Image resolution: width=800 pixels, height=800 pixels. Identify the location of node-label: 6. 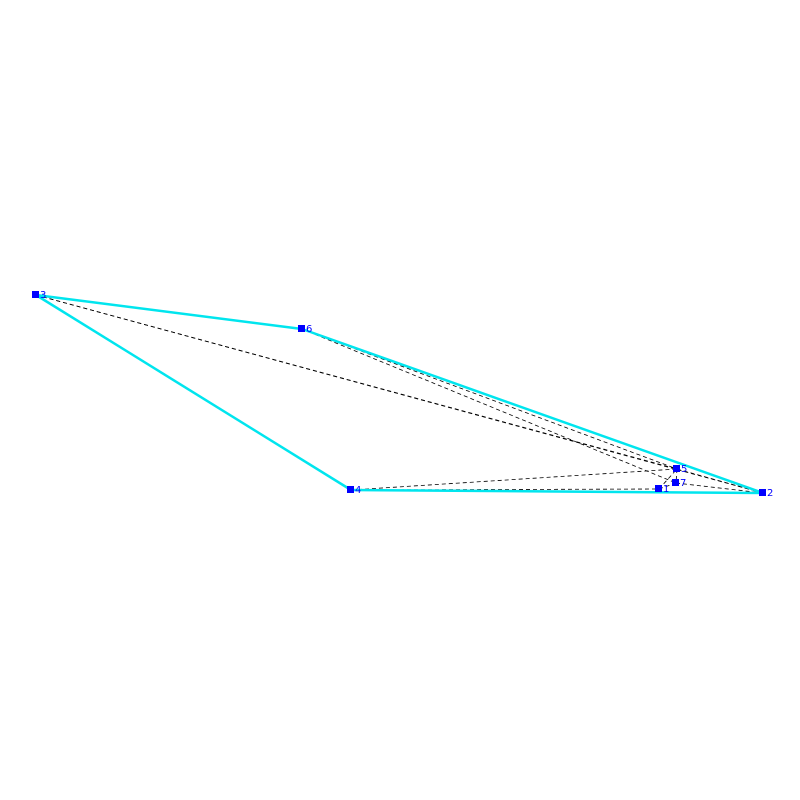
(309, 329).